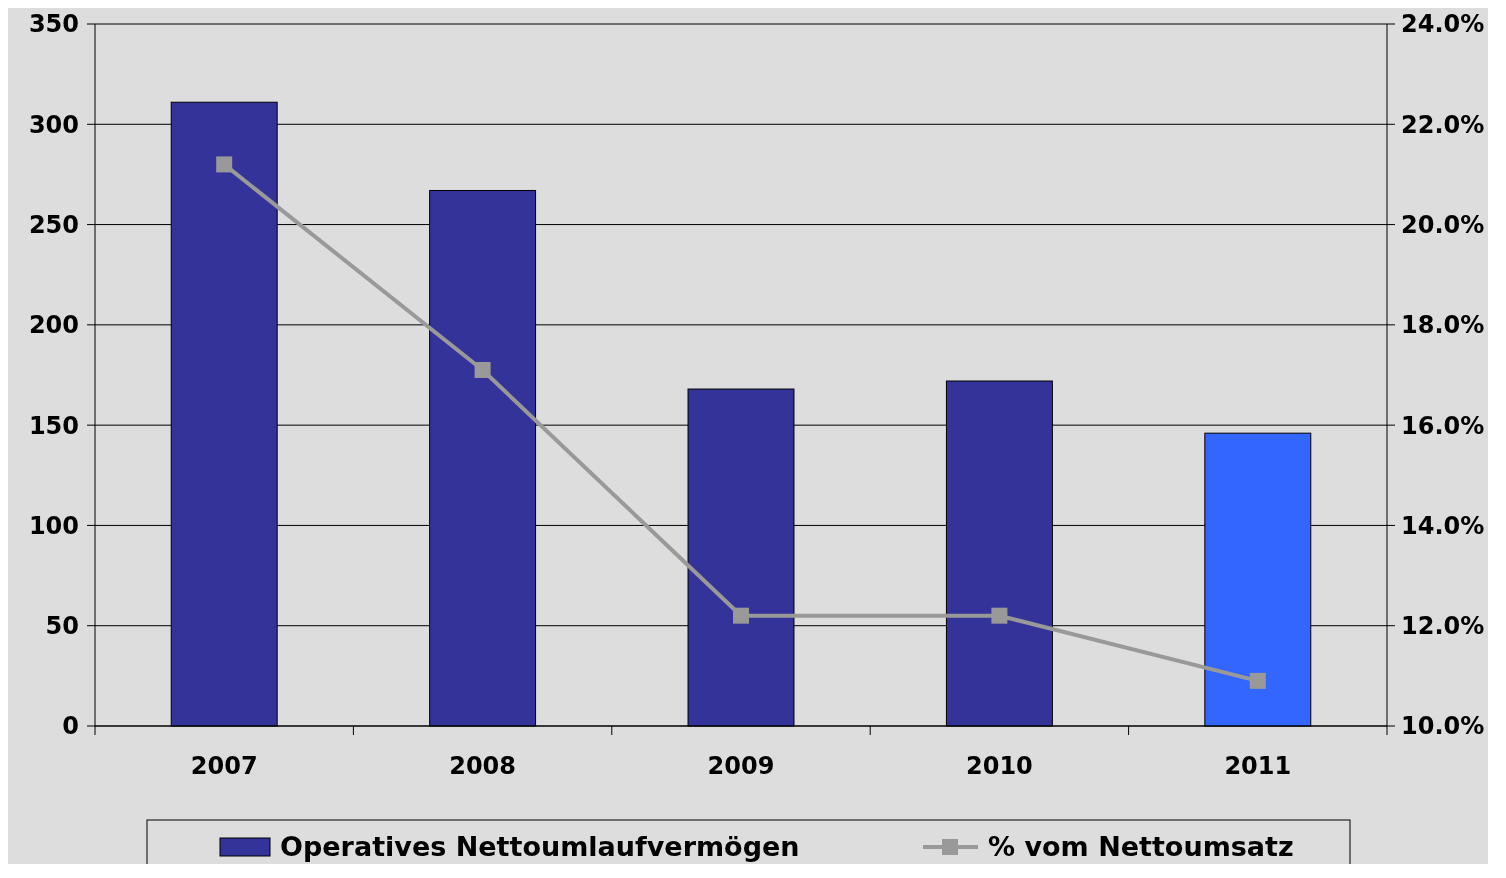 Image resolution: width=1506 pixels, height=878 pixels. I want to click on y2-tick-label: 10.0%, so click(1443, 726).